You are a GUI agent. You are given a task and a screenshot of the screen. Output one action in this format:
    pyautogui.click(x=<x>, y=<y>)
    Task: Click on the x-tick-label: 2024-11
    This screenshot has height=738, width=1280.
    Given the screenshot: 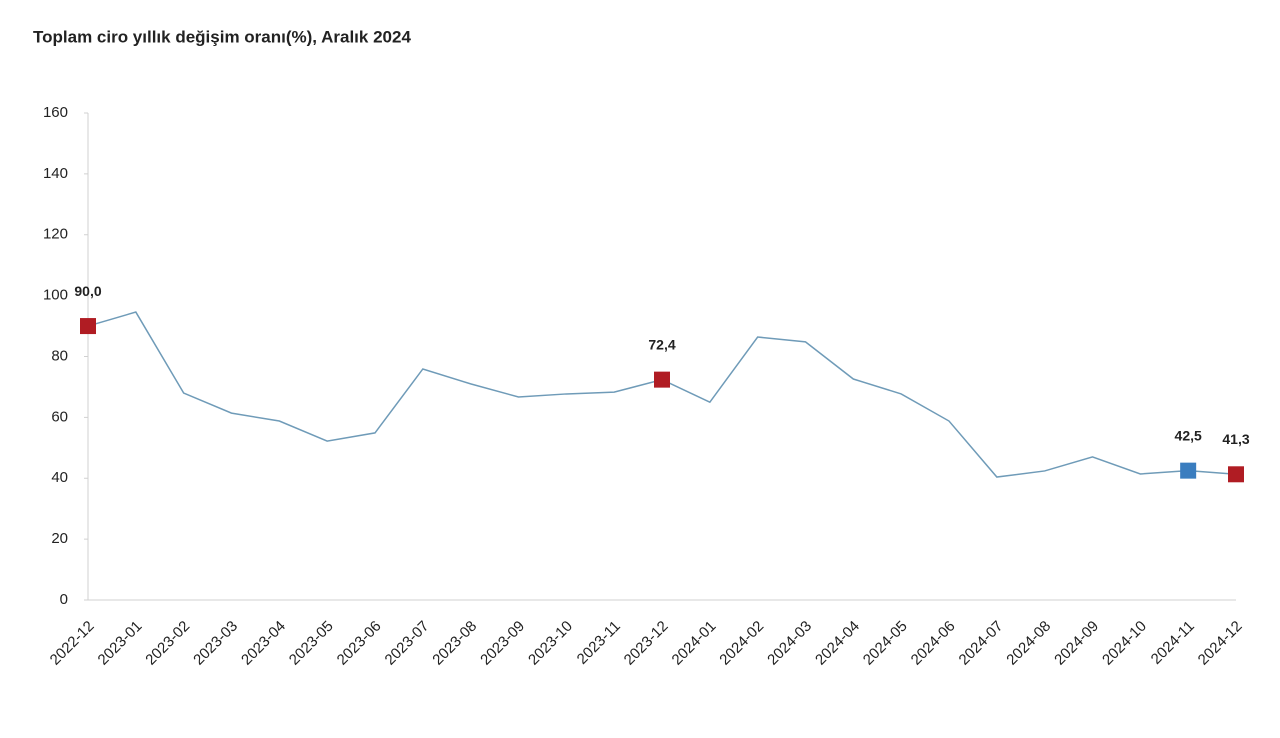 What is the action you would take?
    pyautogui.click(x=1173, y=643)
    